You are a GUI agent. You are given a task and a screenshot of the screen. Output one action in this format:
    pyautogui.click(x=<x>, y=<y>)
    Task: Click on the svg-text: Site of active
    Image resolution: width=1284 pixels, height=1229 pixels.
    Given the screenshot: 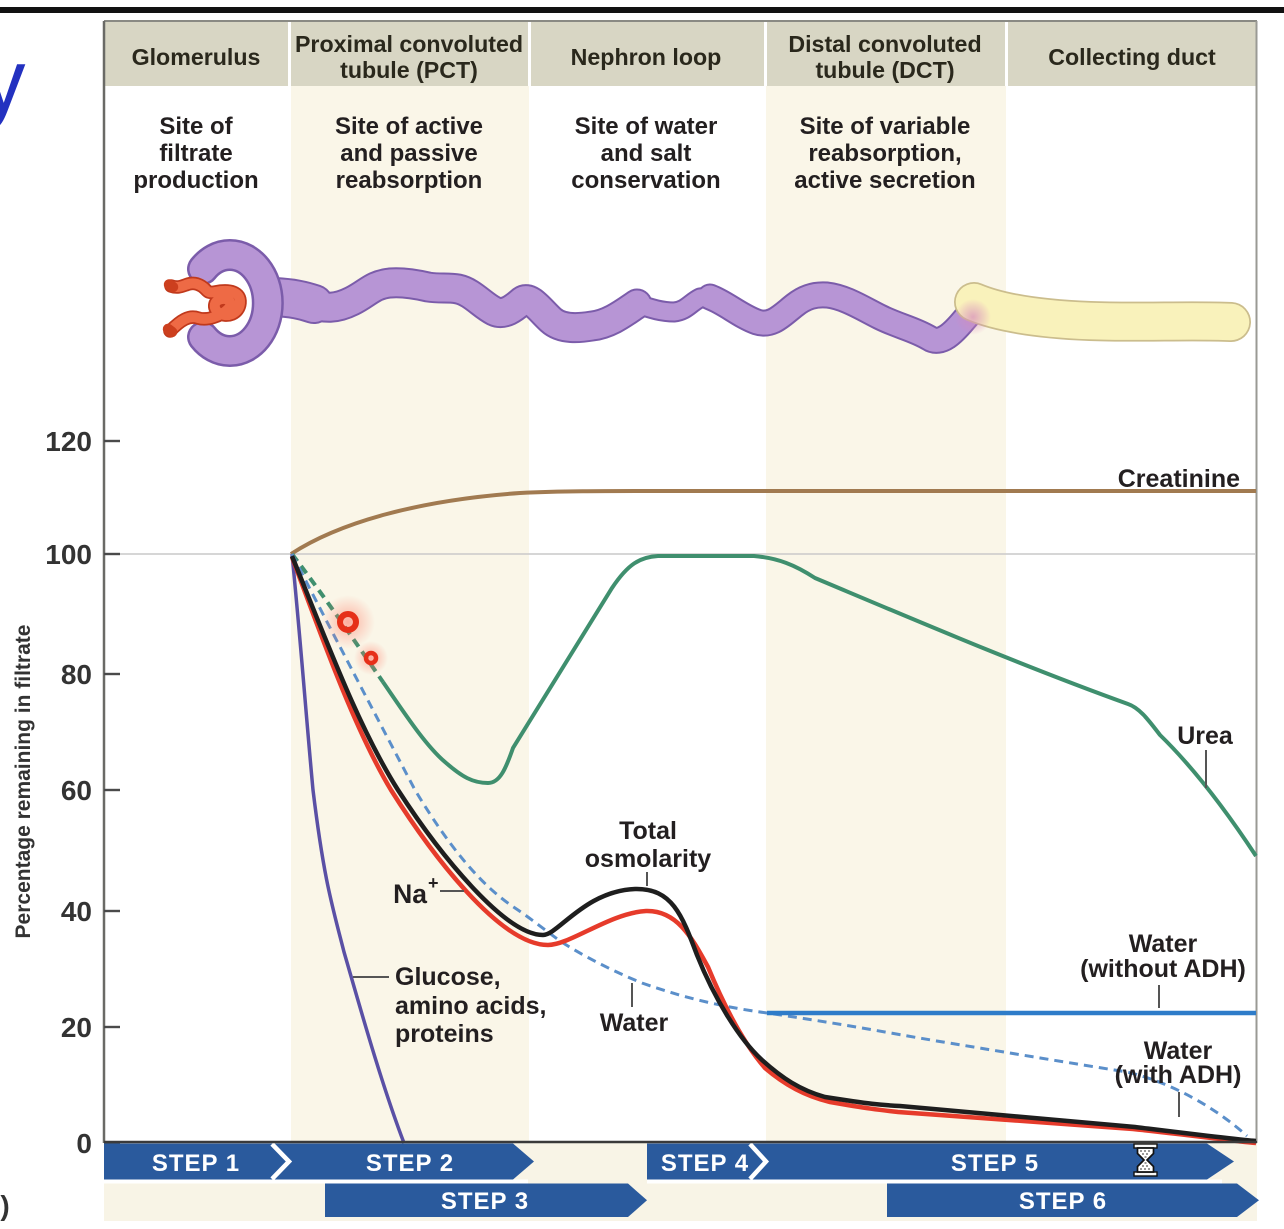 What is the action you would take?
    pyautogui.click(x=409, y=126)
    